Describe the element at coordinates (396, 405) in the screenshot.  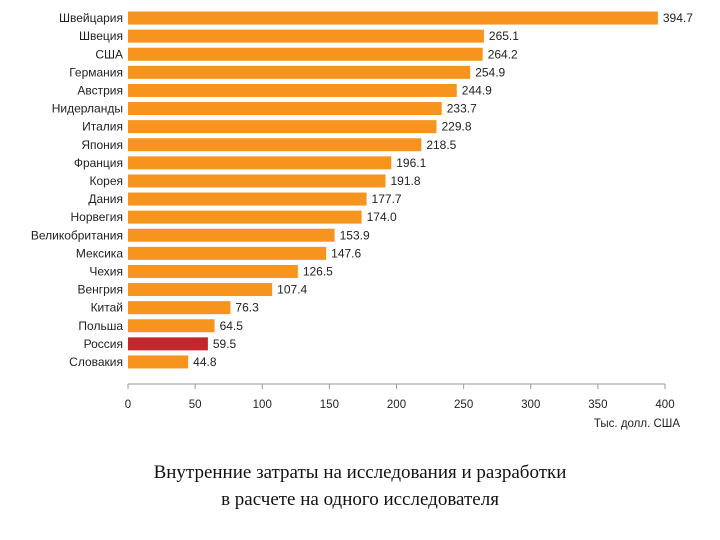
I see `x-tick-label-4: 200` at that location.